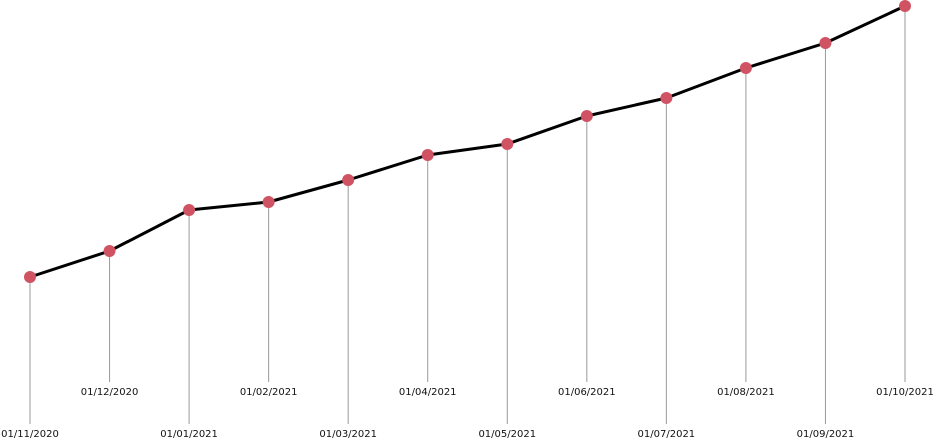  Describe the element at coordinates (348, 434) in the screenshot. I see `x-tick-label: 01/03/2021` at that location.